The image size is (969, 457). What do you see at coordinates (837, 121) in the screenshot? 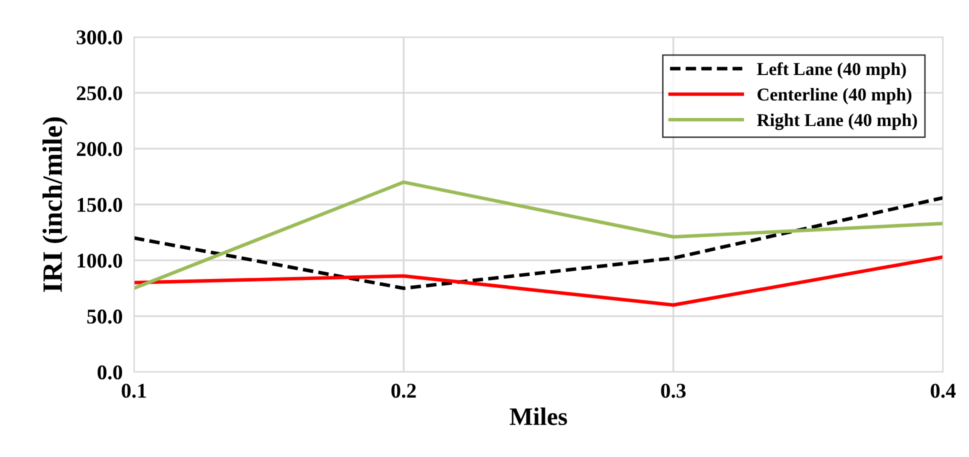
I see `legend-label: Right Lane (40 mph)` at bounding box center [837, 121].